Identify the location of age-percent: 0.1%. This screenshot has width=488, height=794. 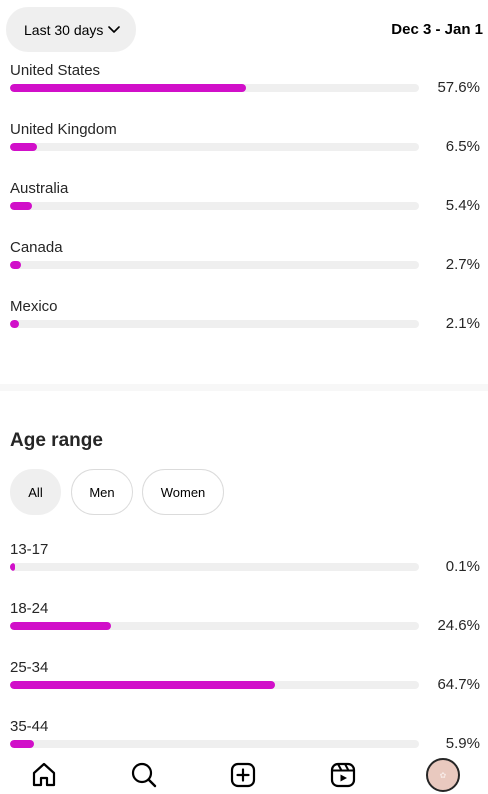
(462, 566).